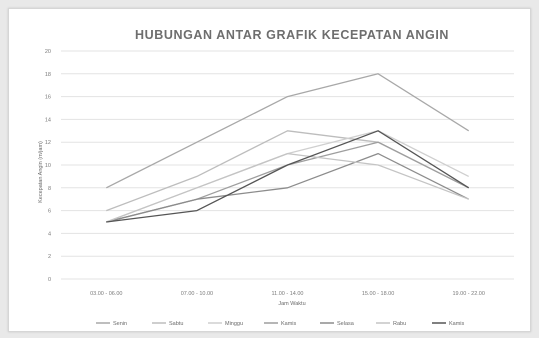 Image resolution: width=539 pixels, height=338 pixels. Describe the element at coordinates (49, 257) in the screenshot. I see `y-tick-label: 2` at that location.